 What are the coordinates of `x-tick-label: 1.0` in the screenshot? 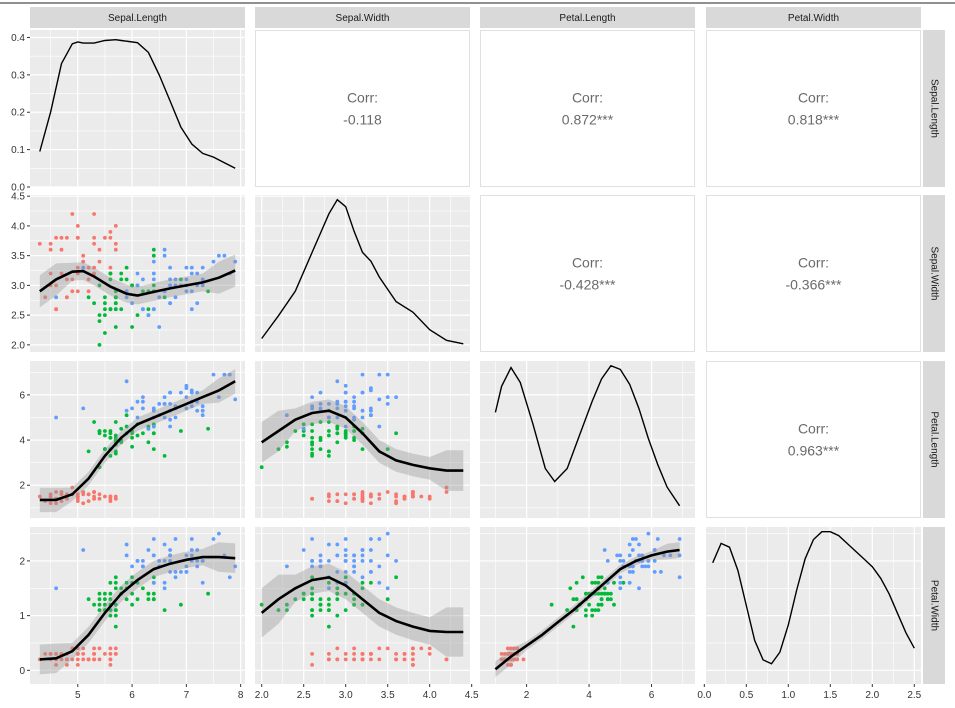 It's located at (788, 695).